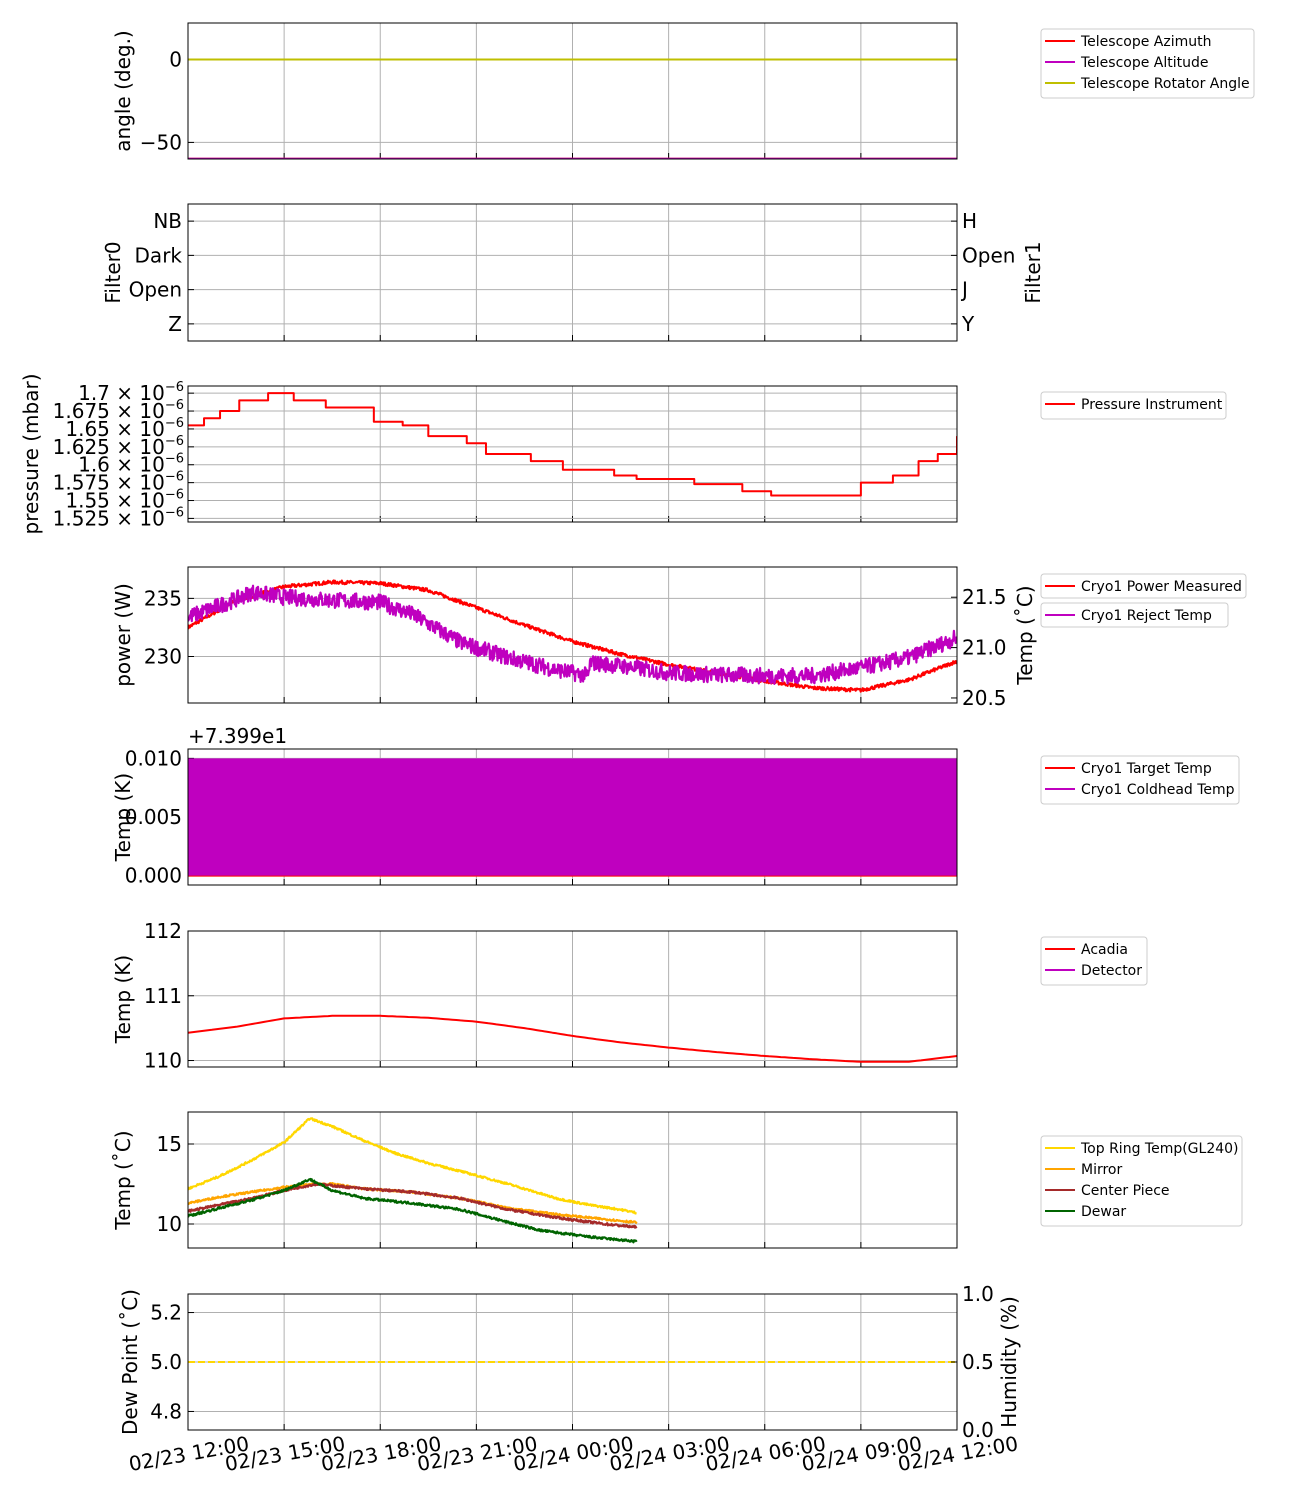  Describe the element at coordinates (1111, 971) in the screenshot. I see `legend-label: Detector` at that location.